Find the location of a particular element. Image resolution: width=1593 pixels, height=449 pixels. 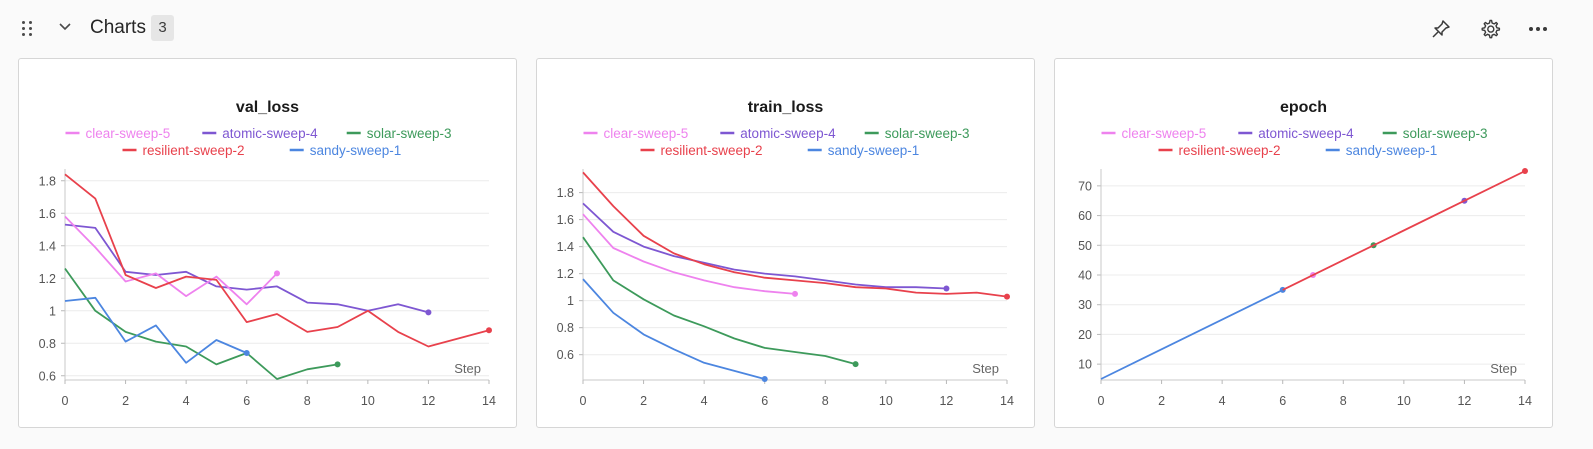

chart-title: epoch is located at coordinates (1303, 107).